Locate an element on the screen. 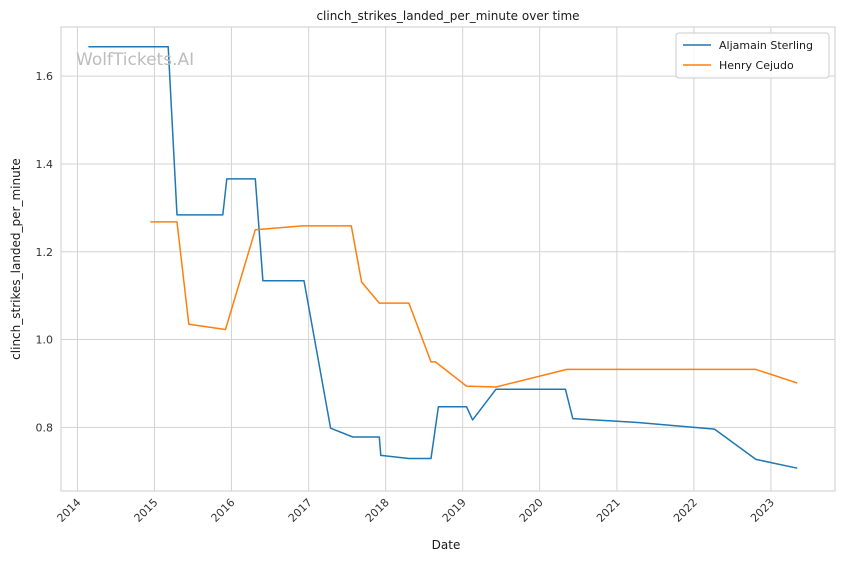 The image size is (844, 561). x-tick-label: 2020 is located at coordinates (531, 510).